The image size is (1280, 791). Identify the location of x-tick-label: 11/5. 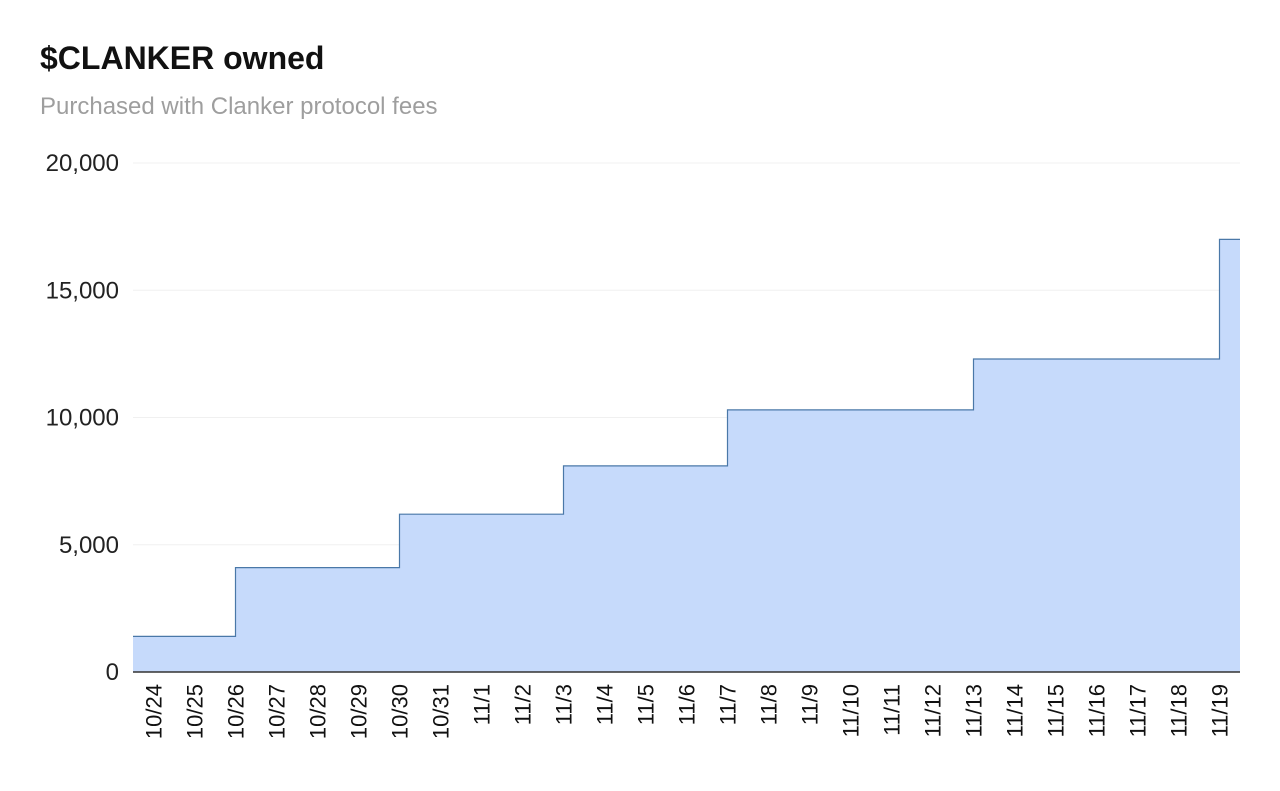
(646, 704).